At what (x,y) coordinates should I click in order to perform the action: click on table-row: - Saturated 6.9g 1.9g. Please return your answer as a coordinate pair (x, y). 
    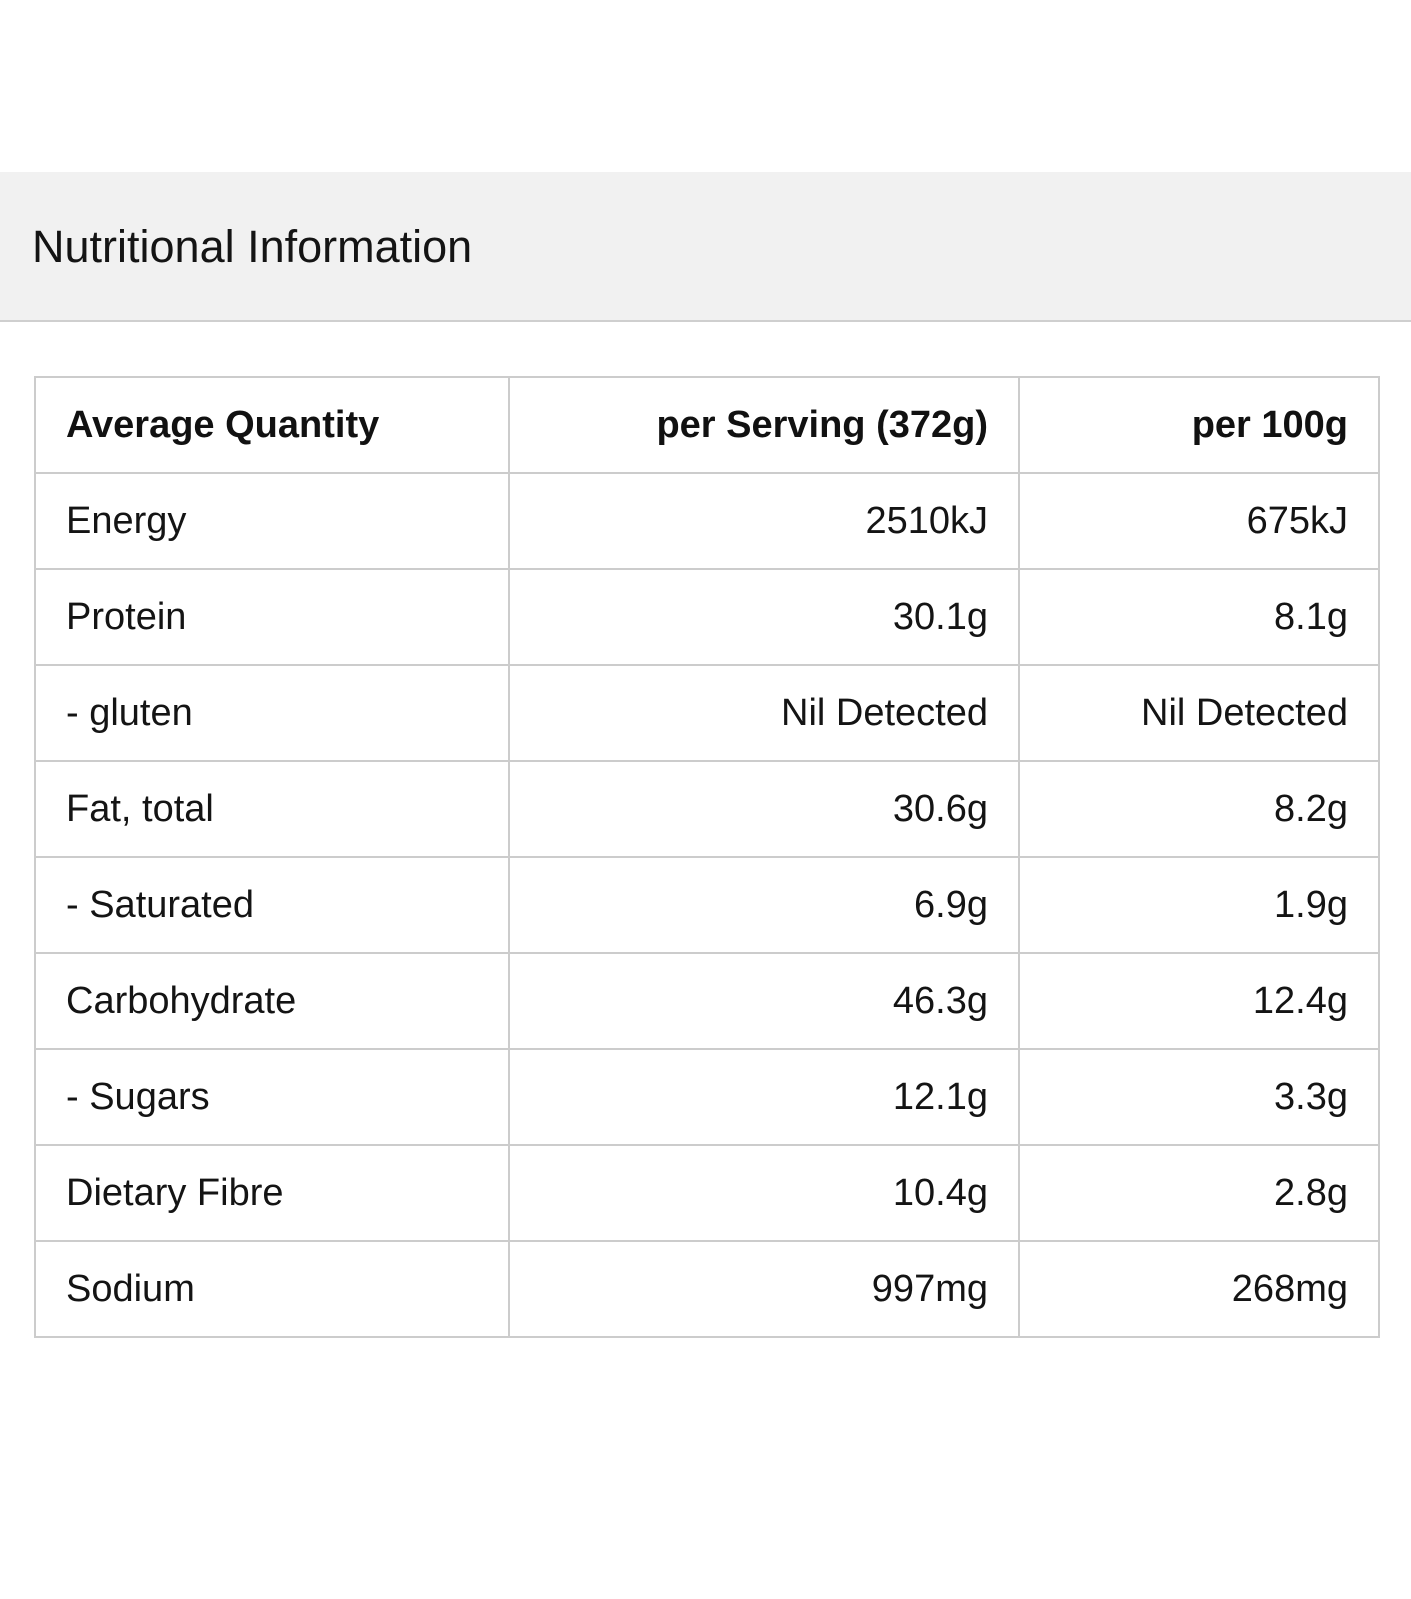
    Looking at the image, I should click on (707, 905).